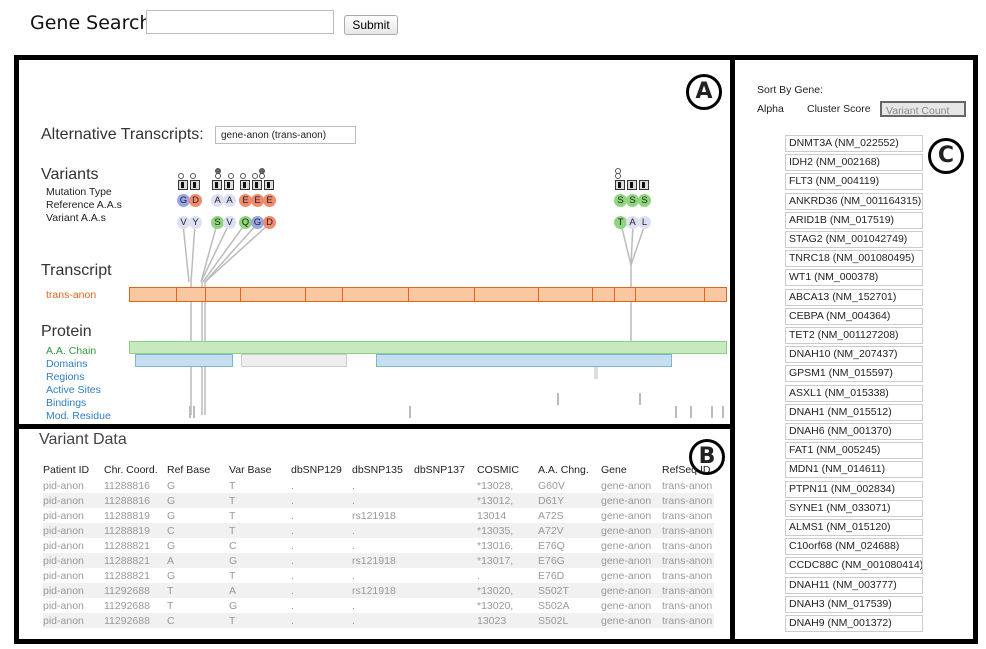  Describe the element at coordinates (854, 201) in the screenshot. I see `gene-list-item: ANKRD36 (NM_001164315)` at that location.